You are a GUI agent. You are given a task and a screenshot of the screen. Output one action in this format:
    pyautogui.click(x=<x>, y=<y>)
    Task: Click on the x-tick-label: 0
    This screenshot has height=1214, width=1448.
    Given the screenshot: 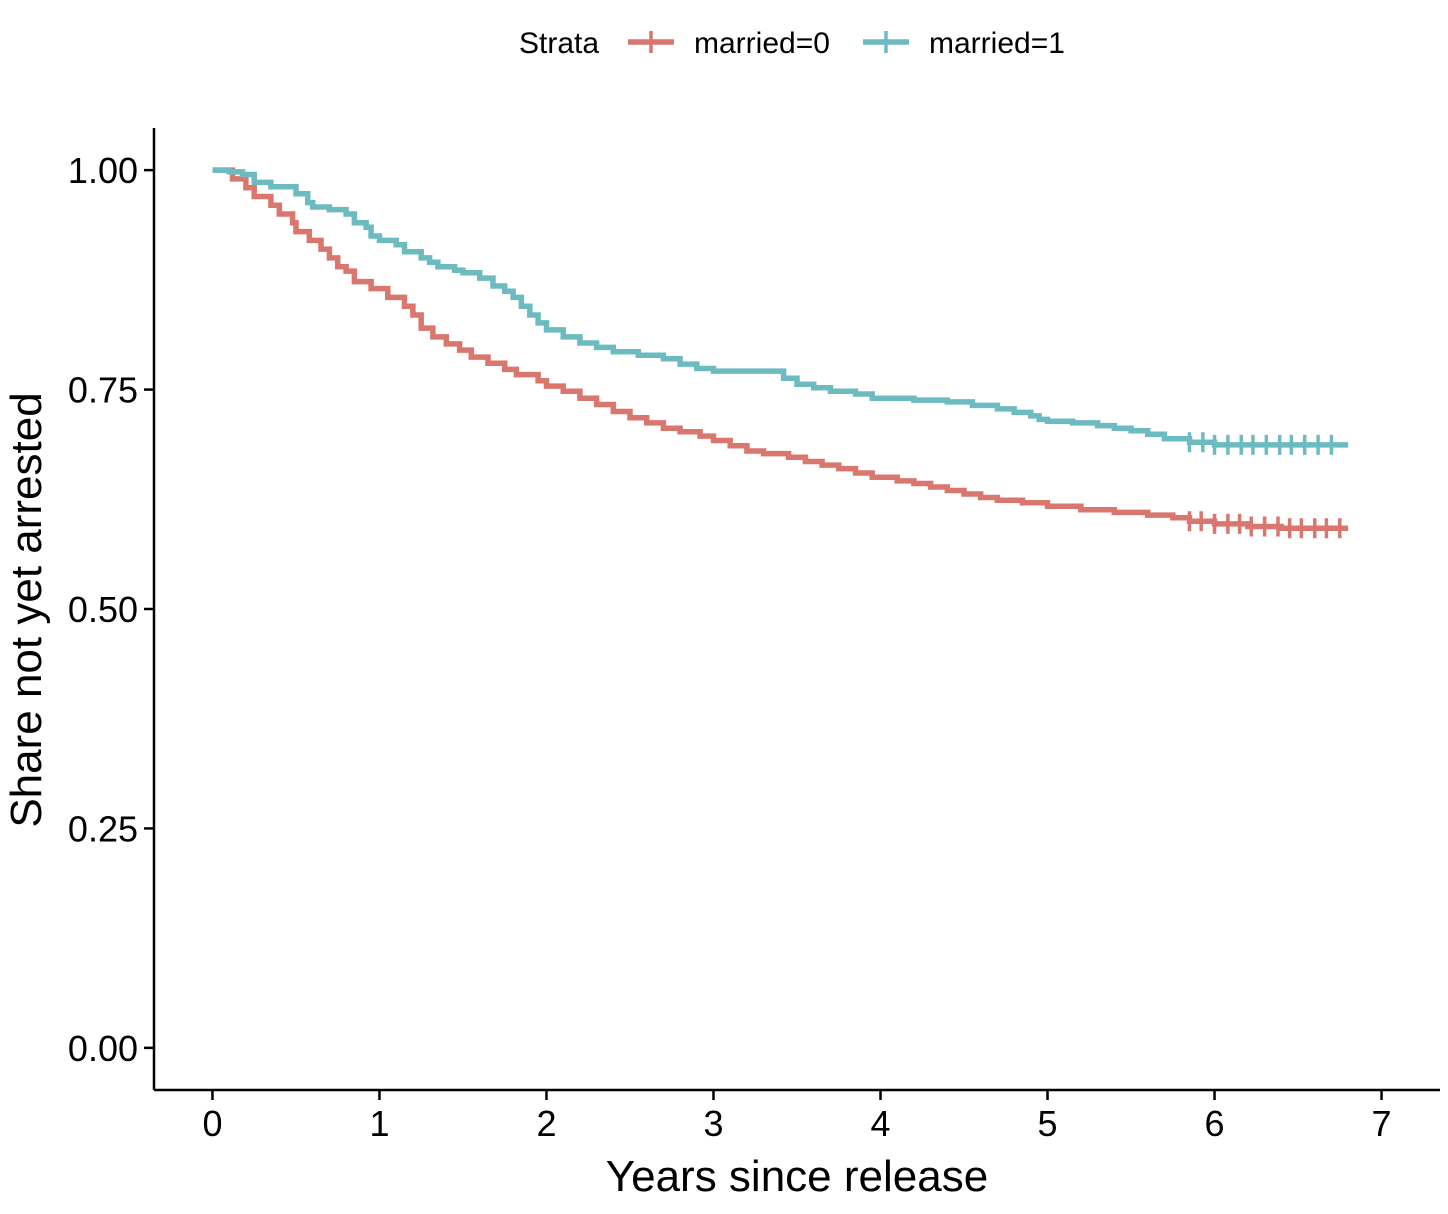 What is the action you would take?
    pyautogui.click(x=212, y=1123)
    